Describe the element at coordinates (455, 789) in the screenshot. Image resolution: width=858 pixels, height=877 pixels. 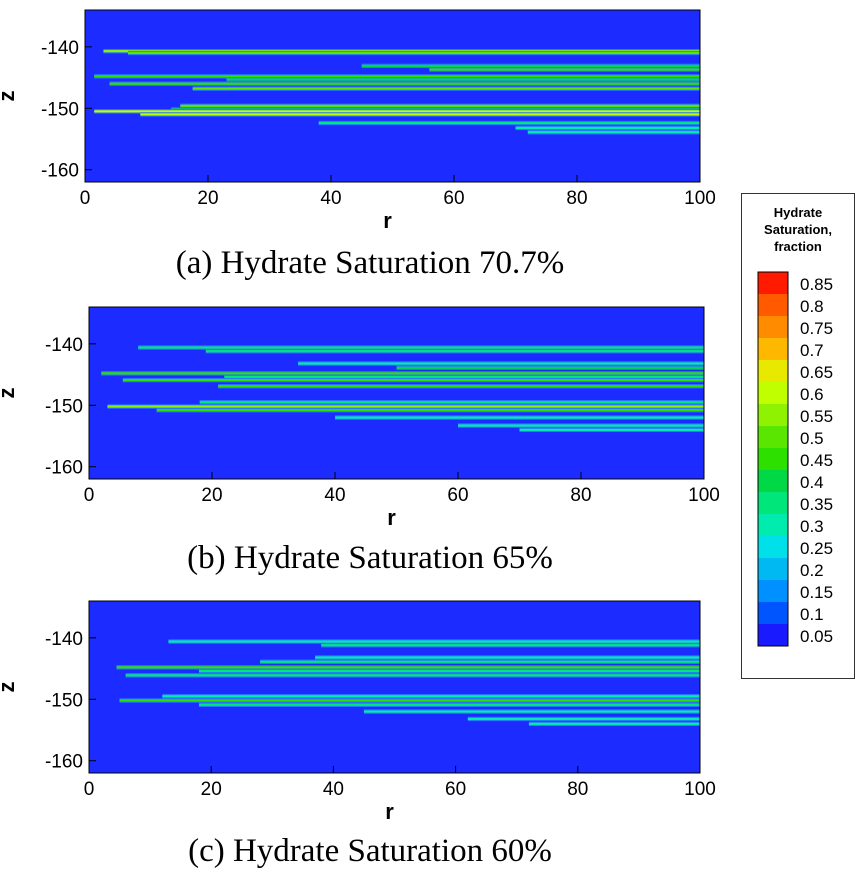
I see `x-tick-label-c-60: 60` at that location.